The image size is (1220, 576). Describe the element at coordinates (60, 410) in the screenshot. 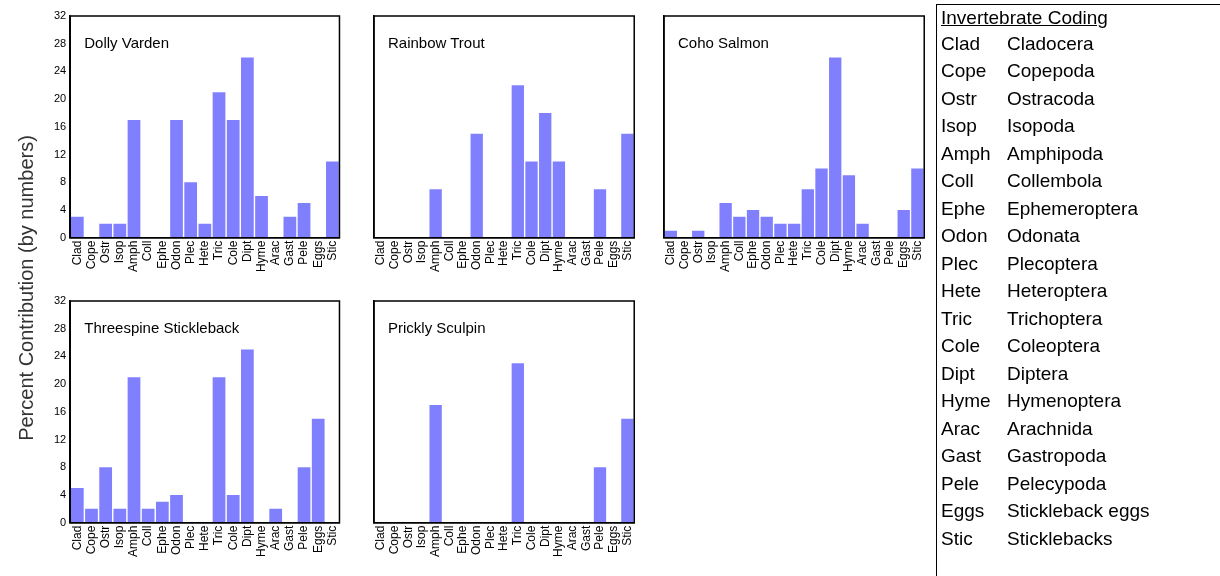

I see `y-tick-label: 16` at that location.